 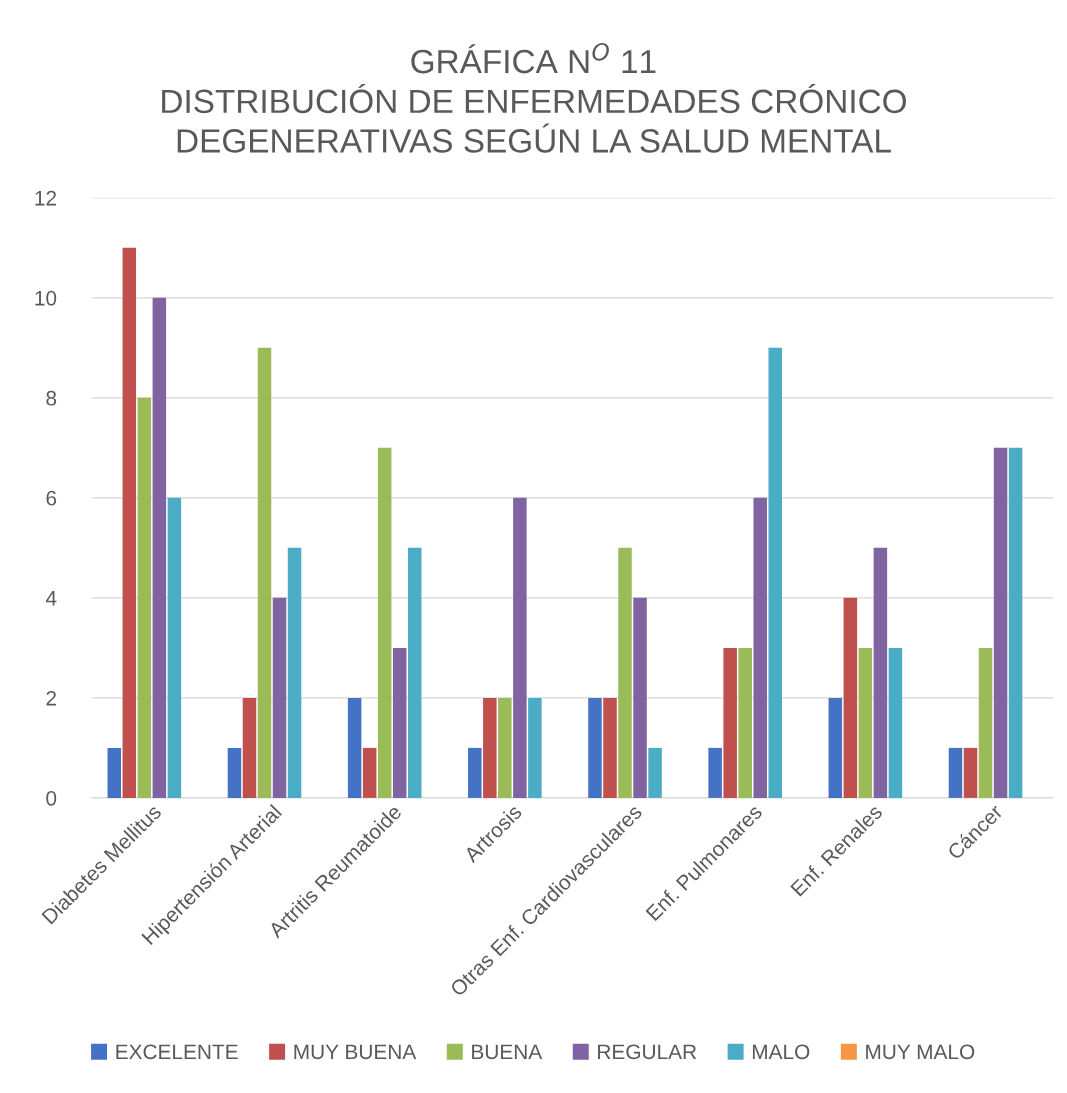 I want to click on legend-label: MUY BUENA, so click(x=355, y=1052).